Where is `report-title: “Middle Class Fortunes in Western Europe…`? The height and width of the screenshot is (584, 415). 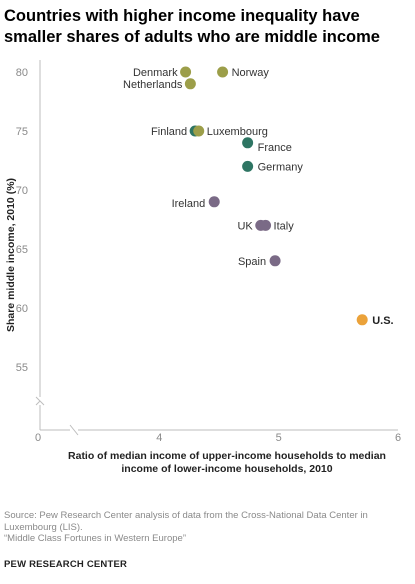
report-title: “Middle Class Fortunes in Western Europe… is located at coordinates (95, 538).